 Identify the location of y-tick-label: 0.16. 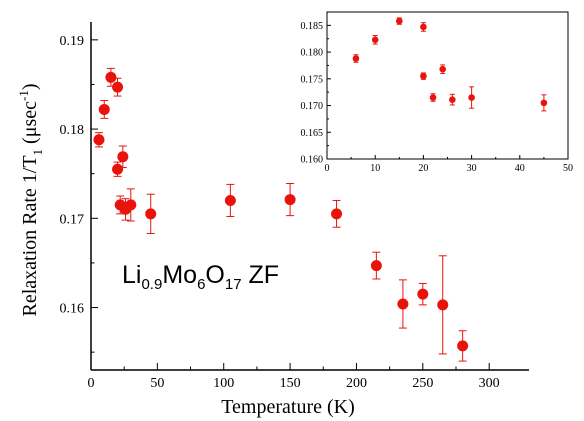
(72, 309).